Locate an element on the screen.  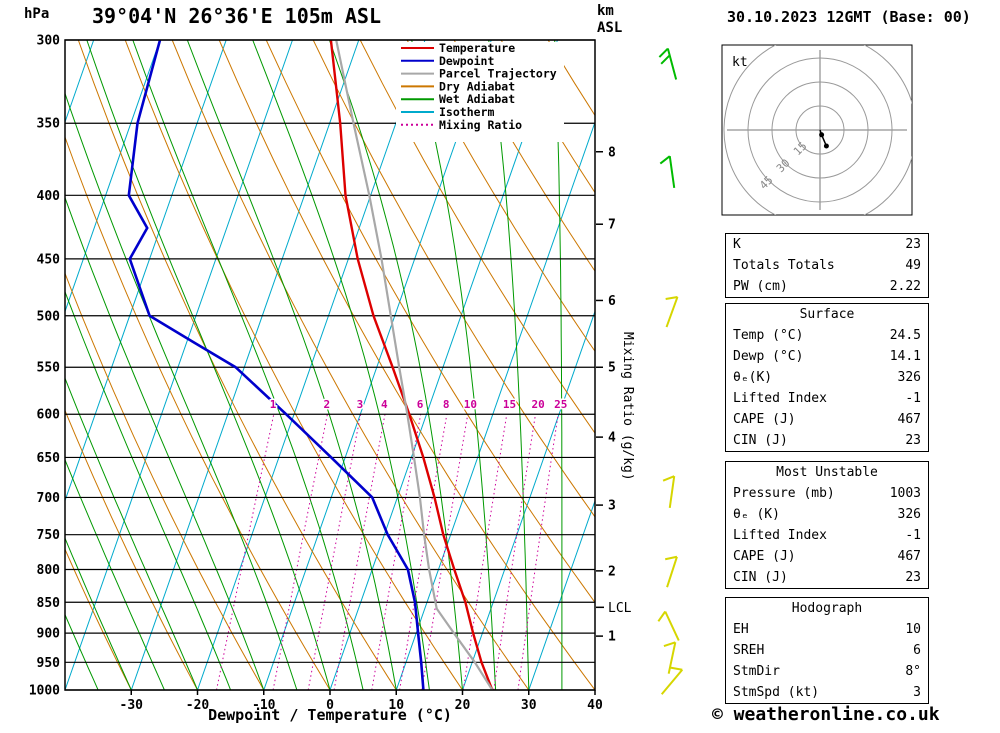
legend-label: Wet Adiabat is located at coordinates (477, 99).